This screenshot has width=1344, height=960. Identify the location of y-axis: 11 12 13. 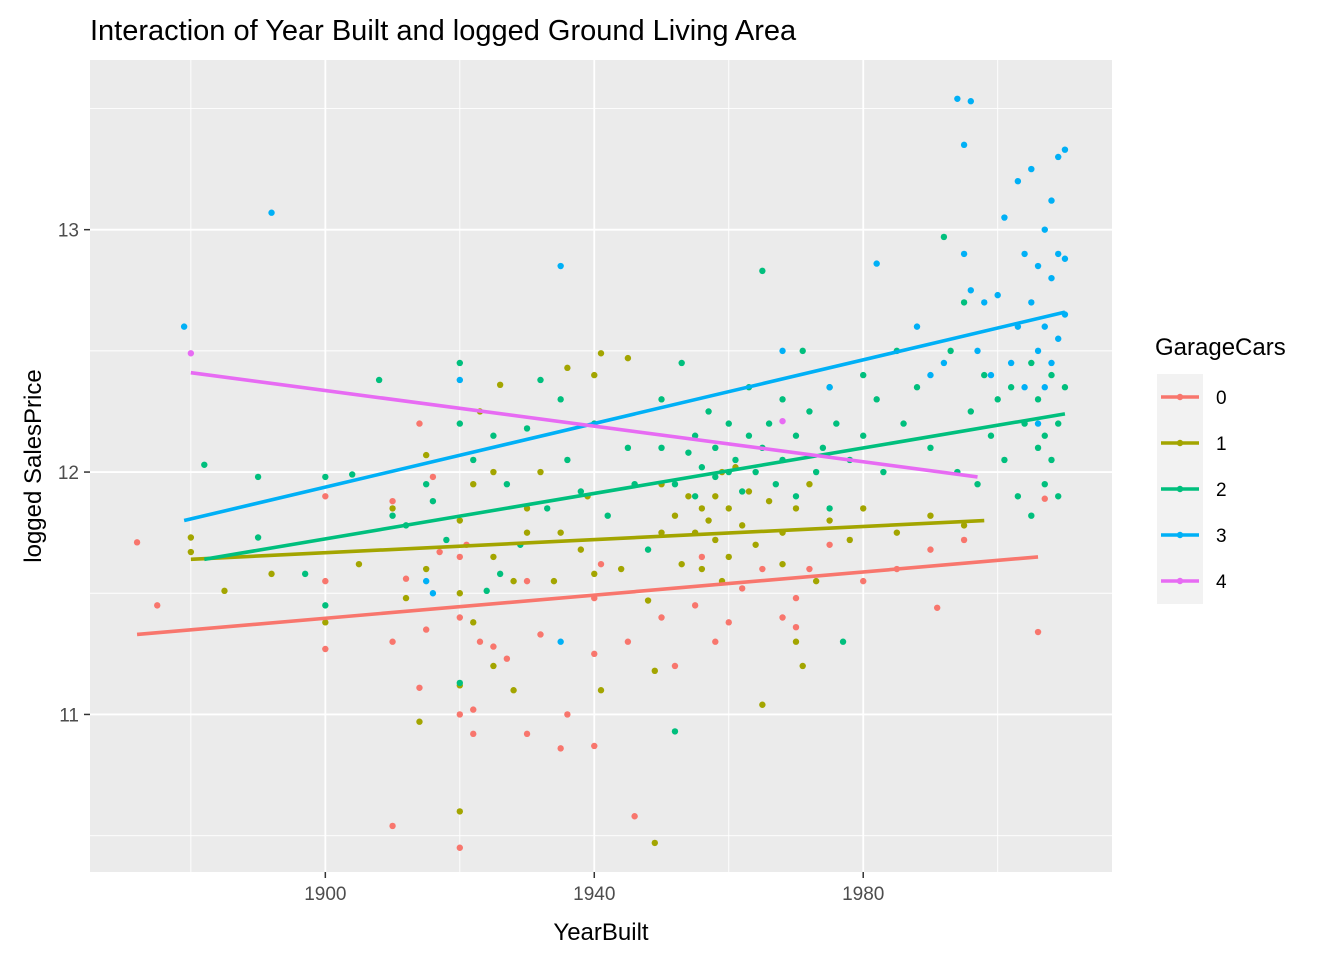
(74, 473).